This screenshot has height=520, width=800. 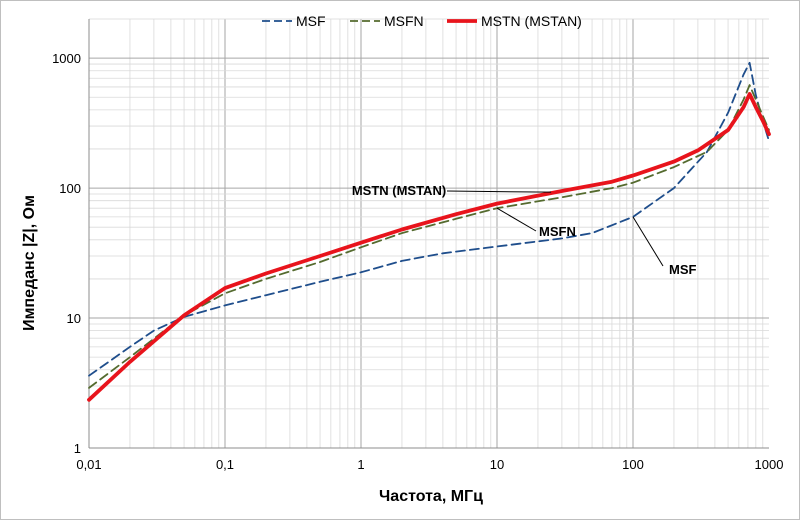 I want to click on y-tick-label: 10, so click(x=74, y=318).